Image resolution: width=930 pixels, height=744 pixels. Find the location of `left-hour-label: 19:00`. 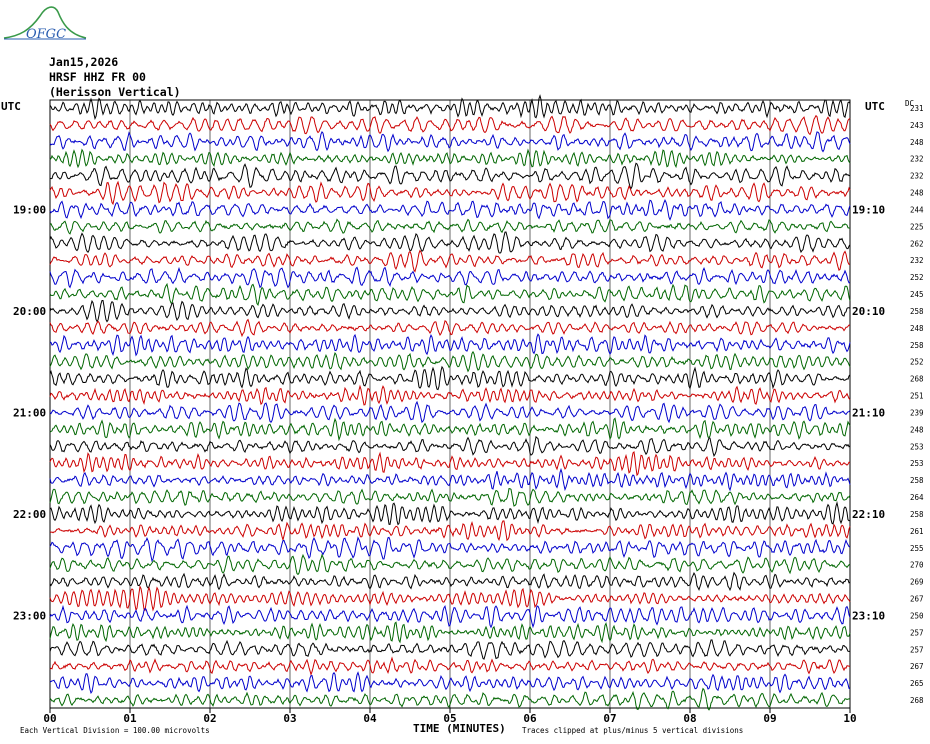

left-hour-label: 19:00 is located at coordinates (29, 209).